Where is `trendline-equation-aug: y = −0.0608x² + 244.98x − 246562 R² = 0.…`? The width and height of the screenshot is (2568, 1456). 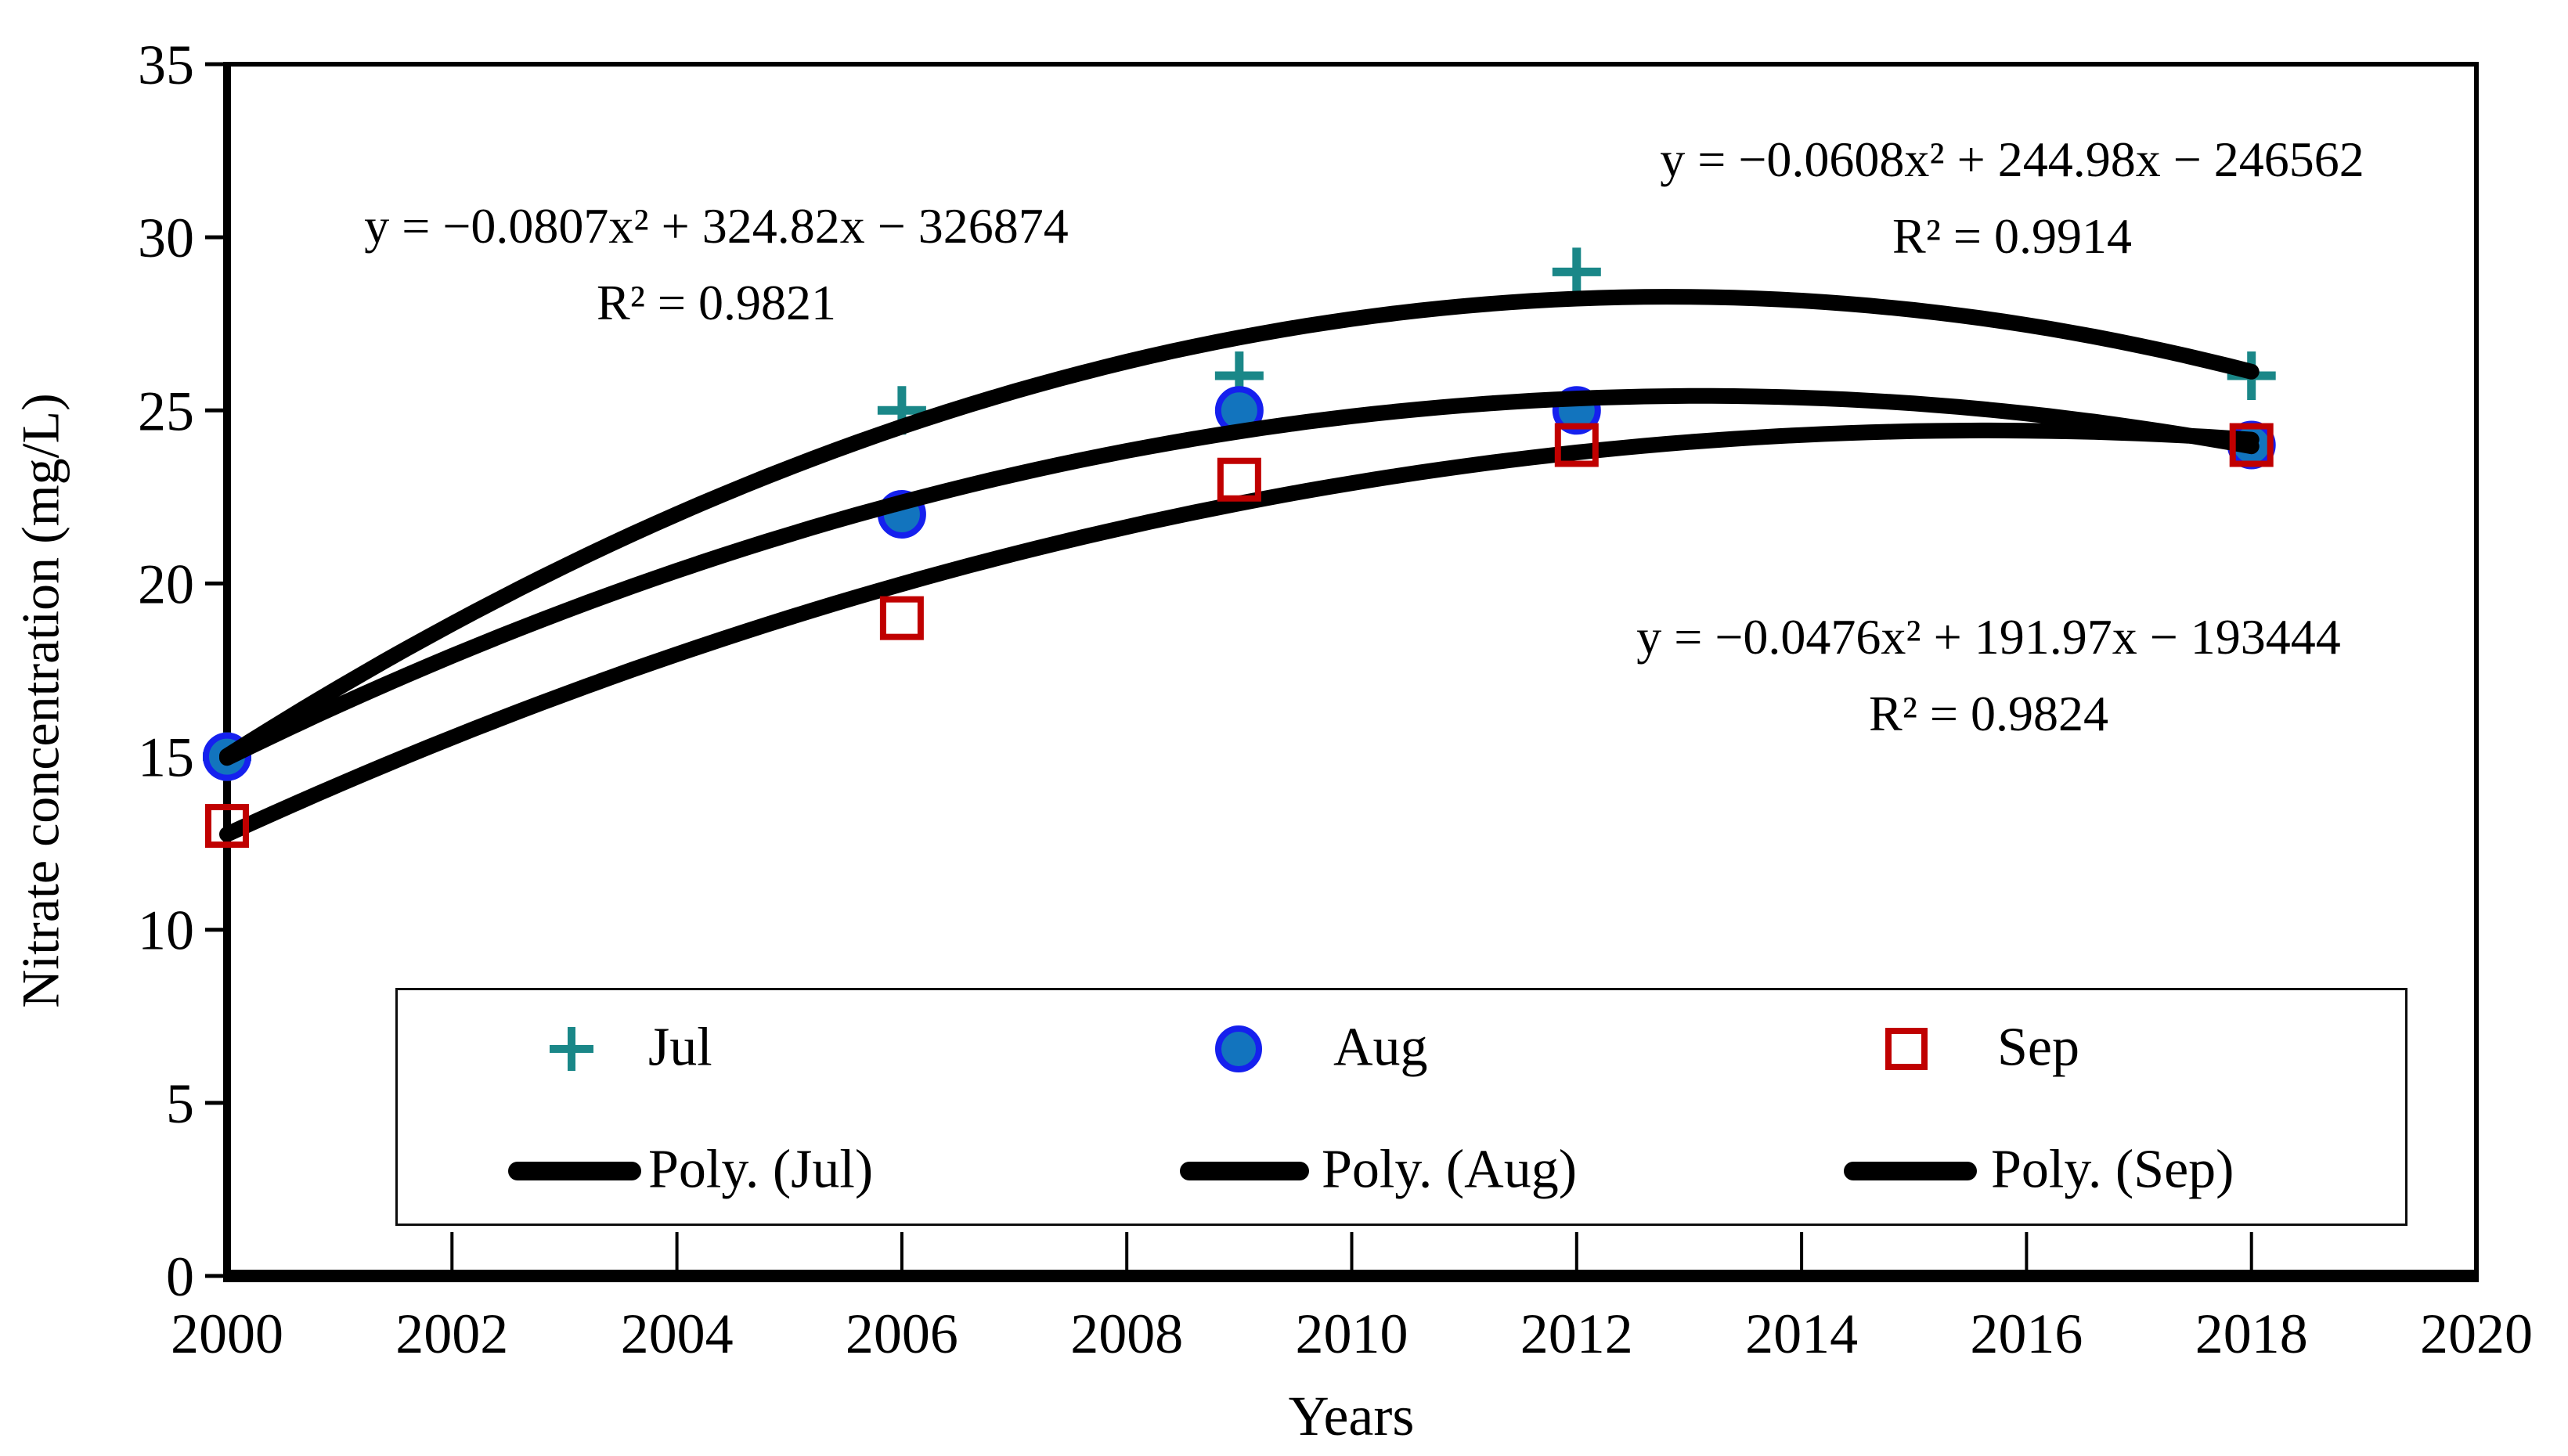
trendline-equation-aug: y = −0.0608x² + 244.98x − 246562 R² = 0.… is located at coordinates (2012, 198).